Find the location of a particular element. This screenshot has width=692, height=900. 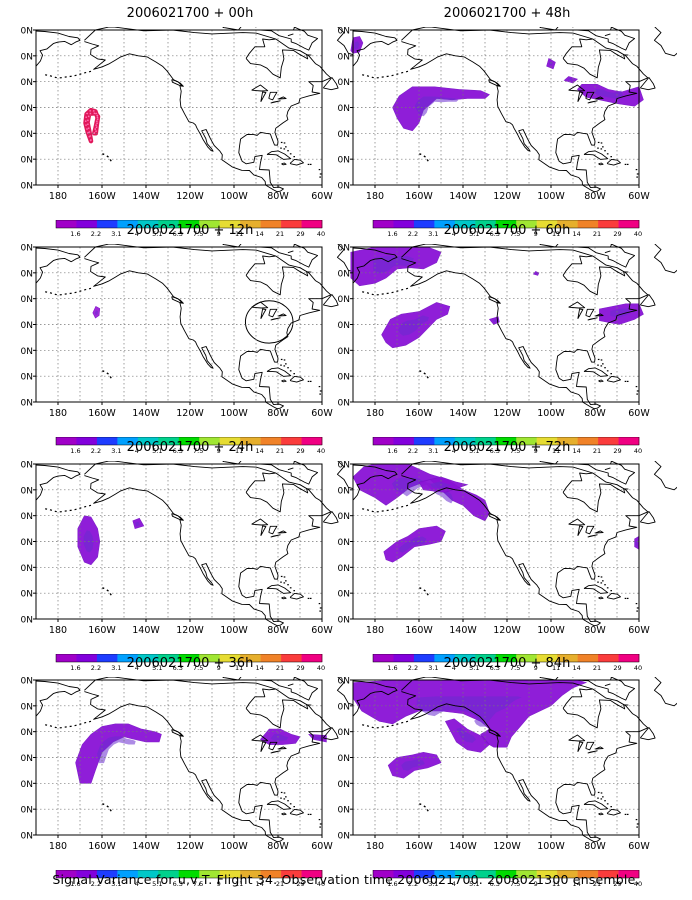

arctic-island is located at coordinates (549, 463).